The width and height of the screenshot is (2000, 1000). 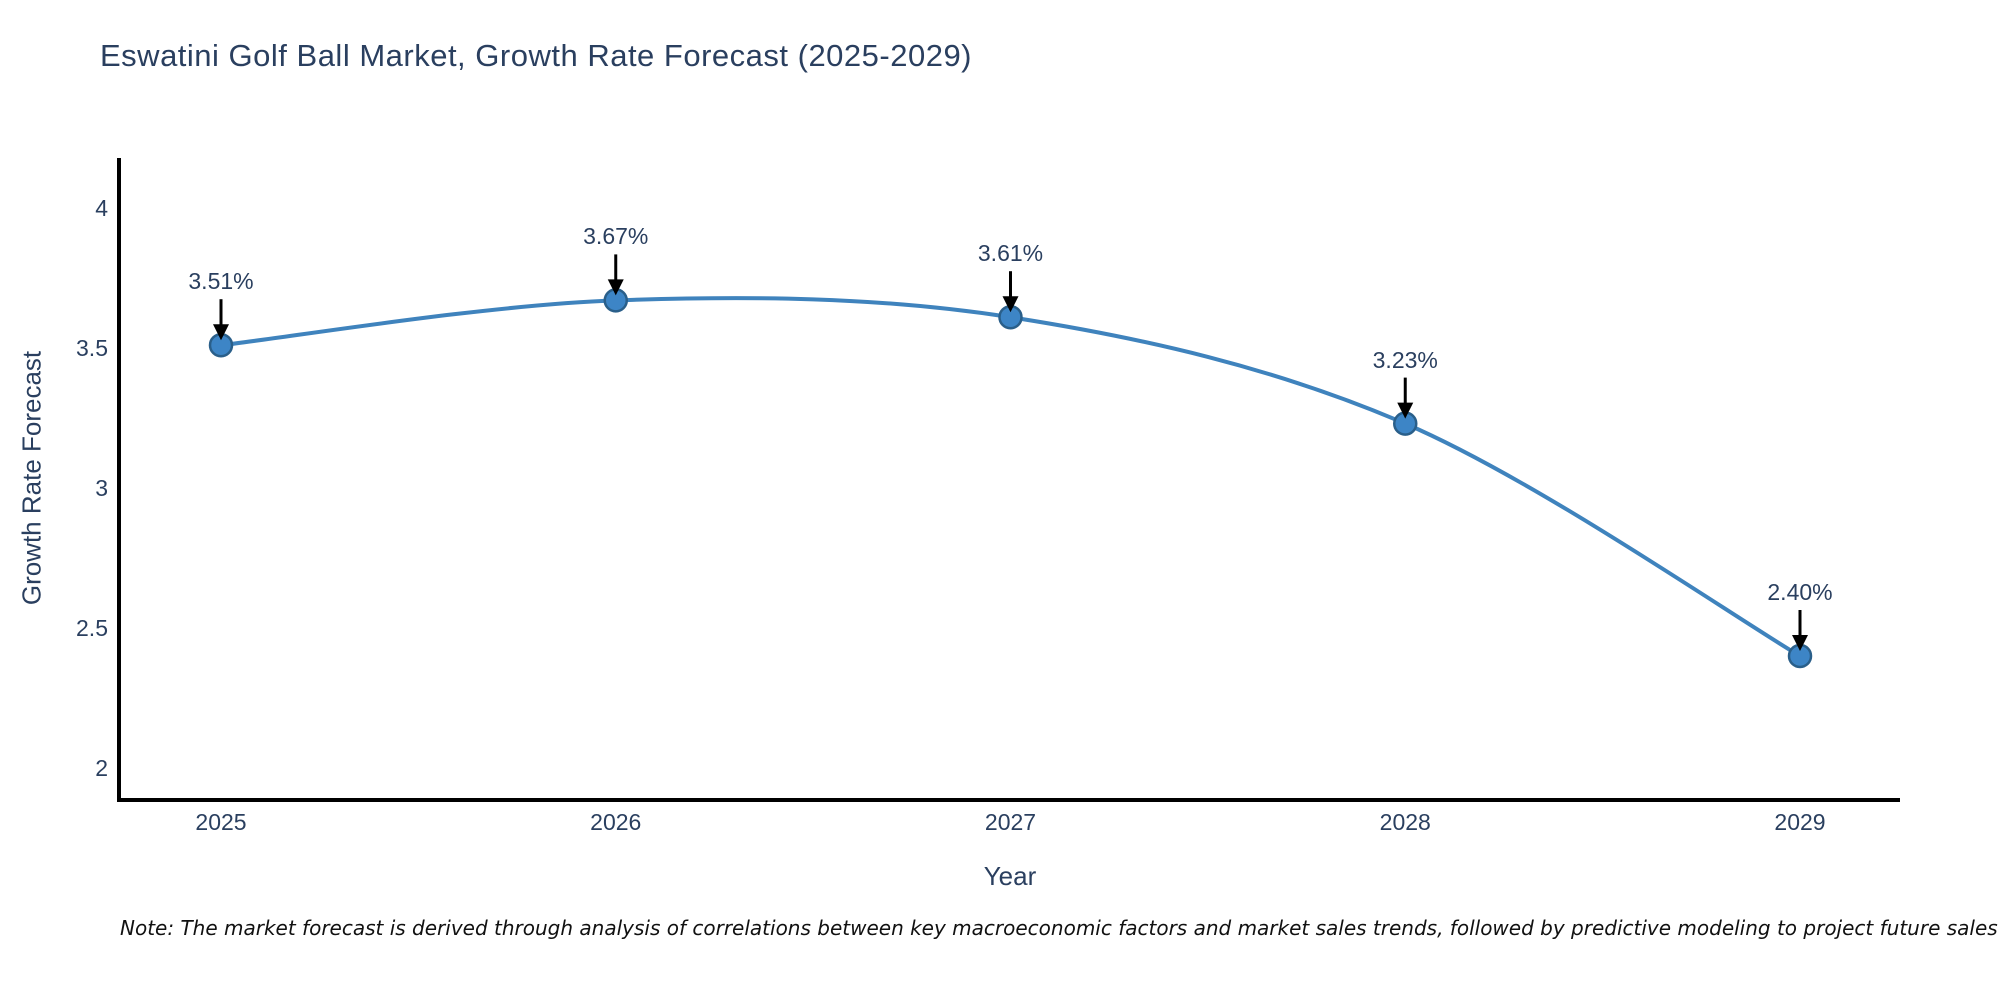 What do you see at coordinates (1405, 359) in the screenshot?
I see `point-annotation: 3.23%` at bounding box center [1405, 359].